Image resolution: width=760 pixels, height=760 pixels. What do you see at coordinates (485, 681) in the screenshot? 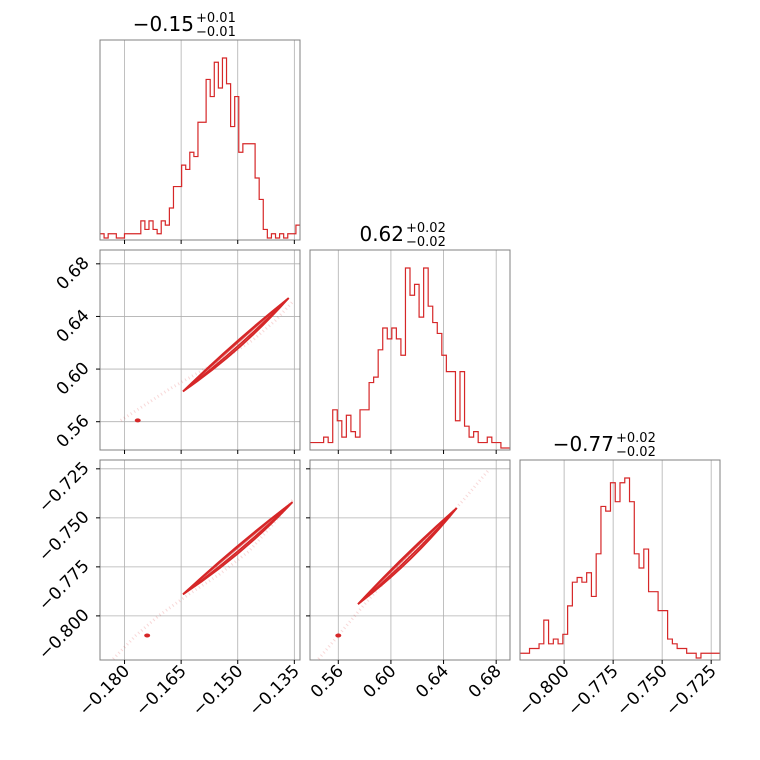
I see `x-tick-label: 0.68` at bounding box center [485, 681].